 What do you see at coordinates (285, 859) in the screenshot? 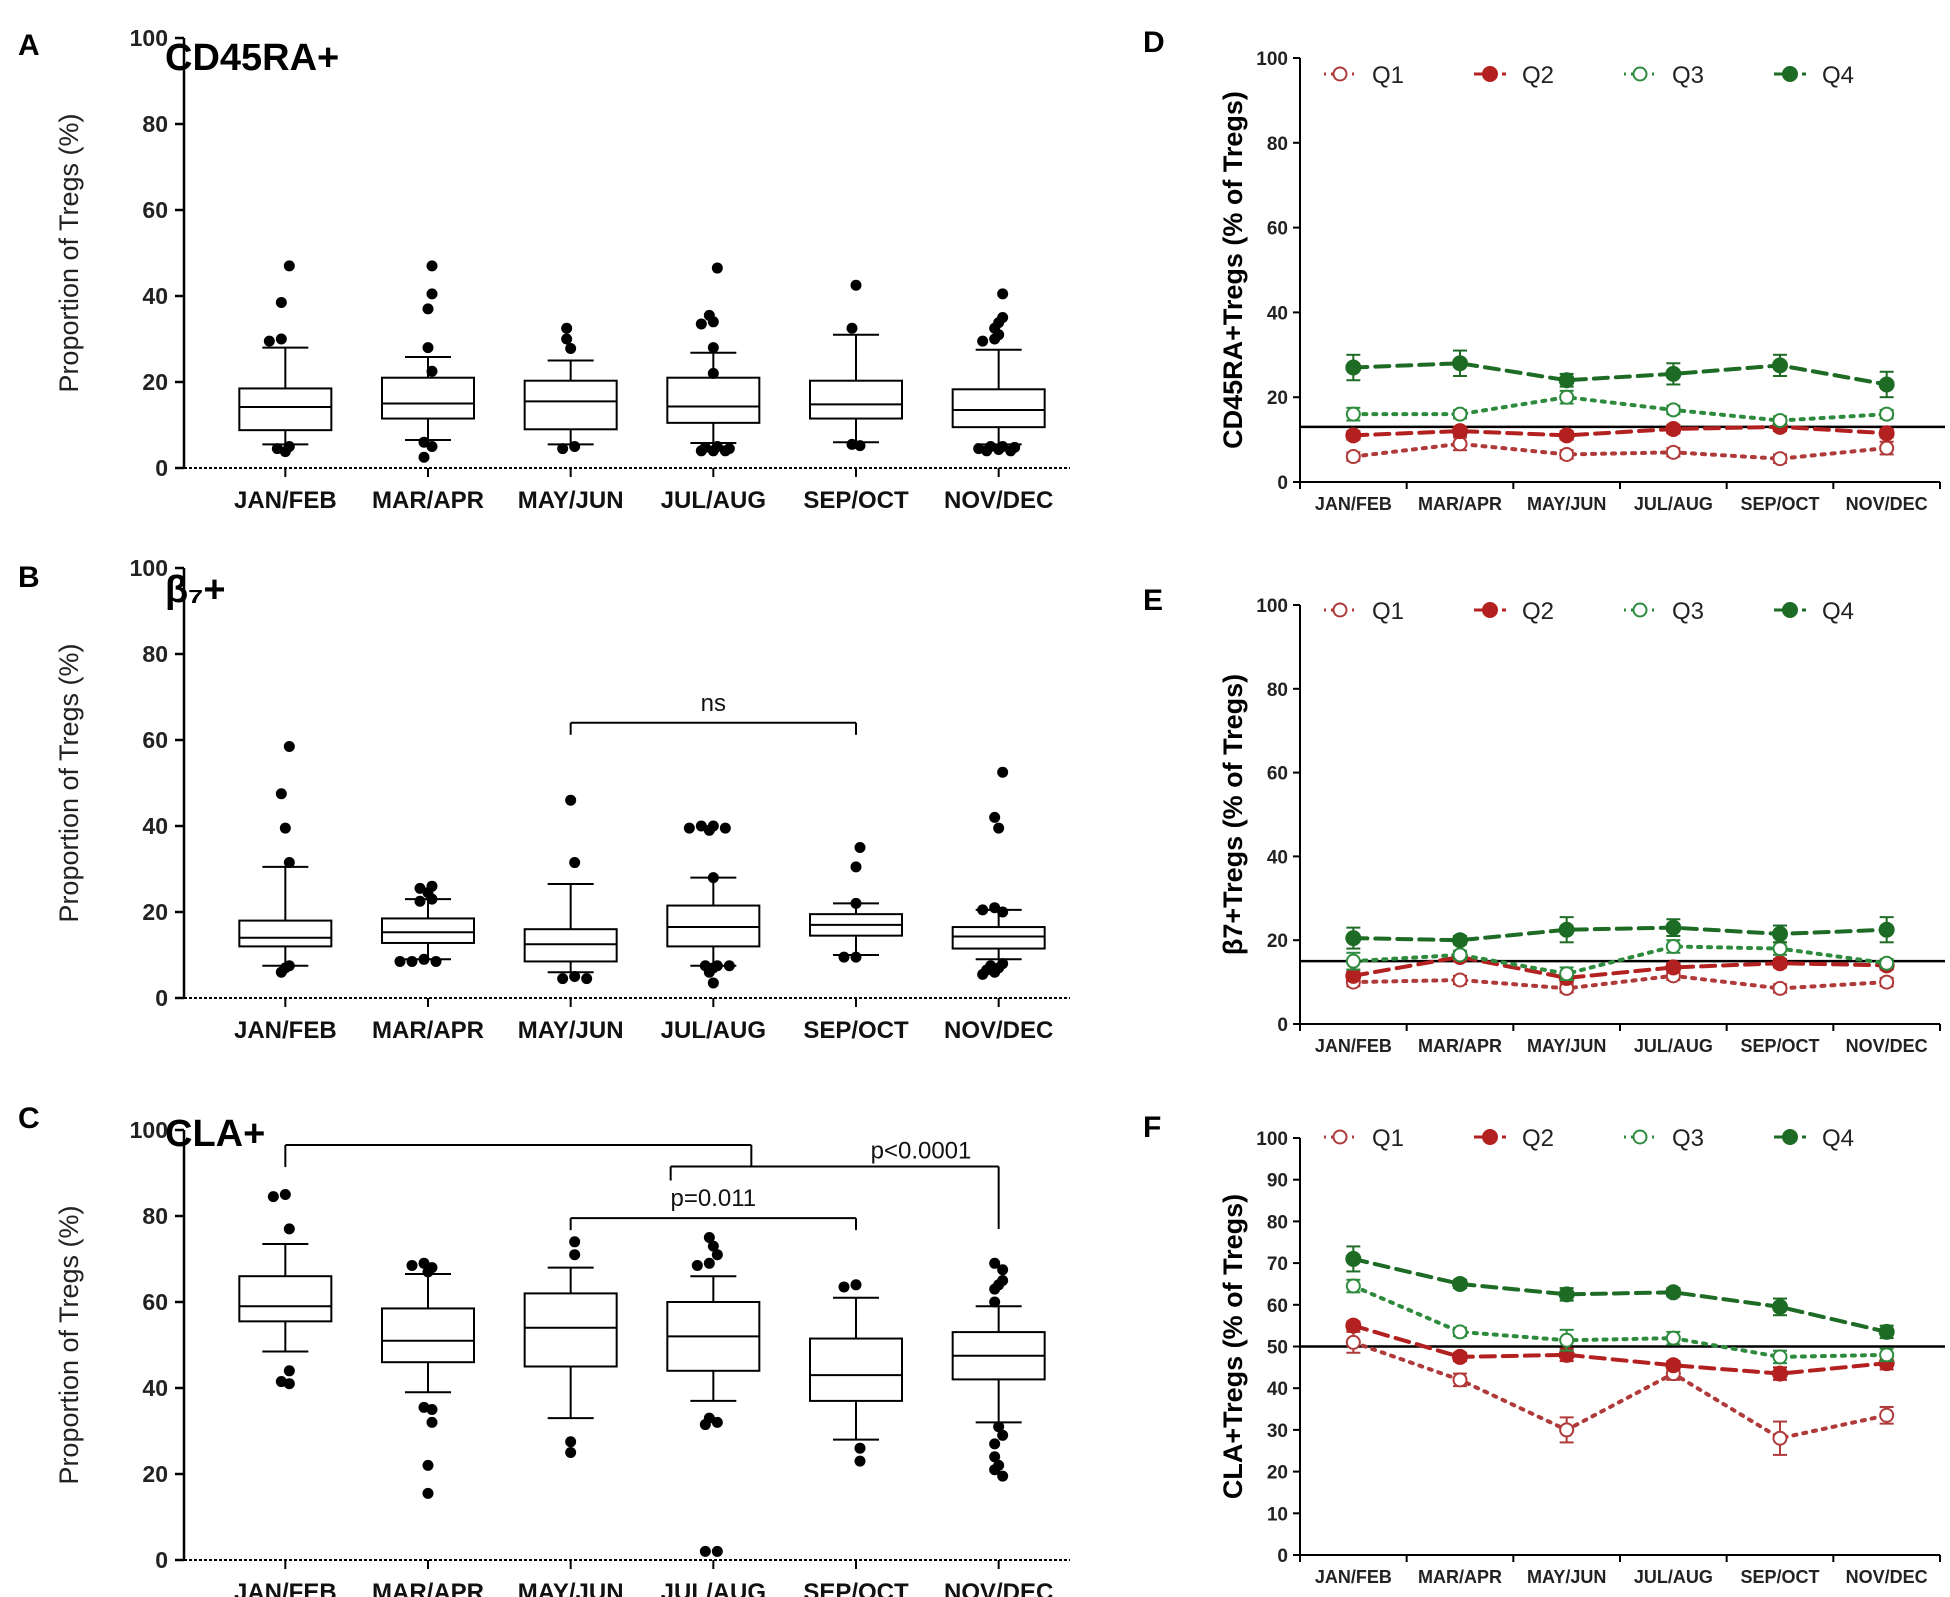
I see `box-jan-feb` at bounding box center [285, 859].